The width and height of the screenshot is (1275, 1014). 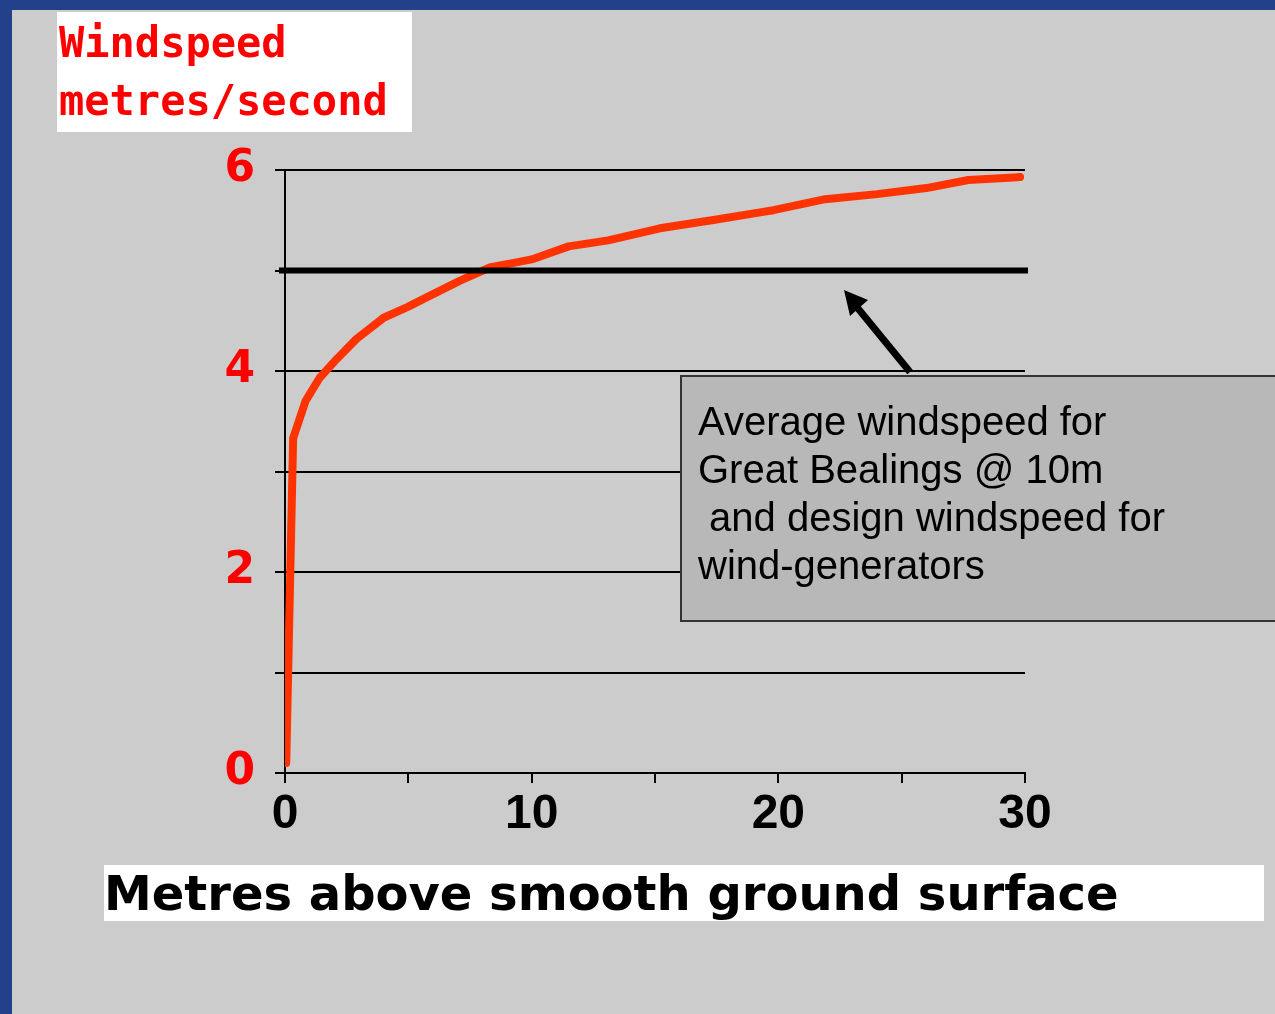 I want to click on y-tick-label: 0, so click(x=239, y=769).